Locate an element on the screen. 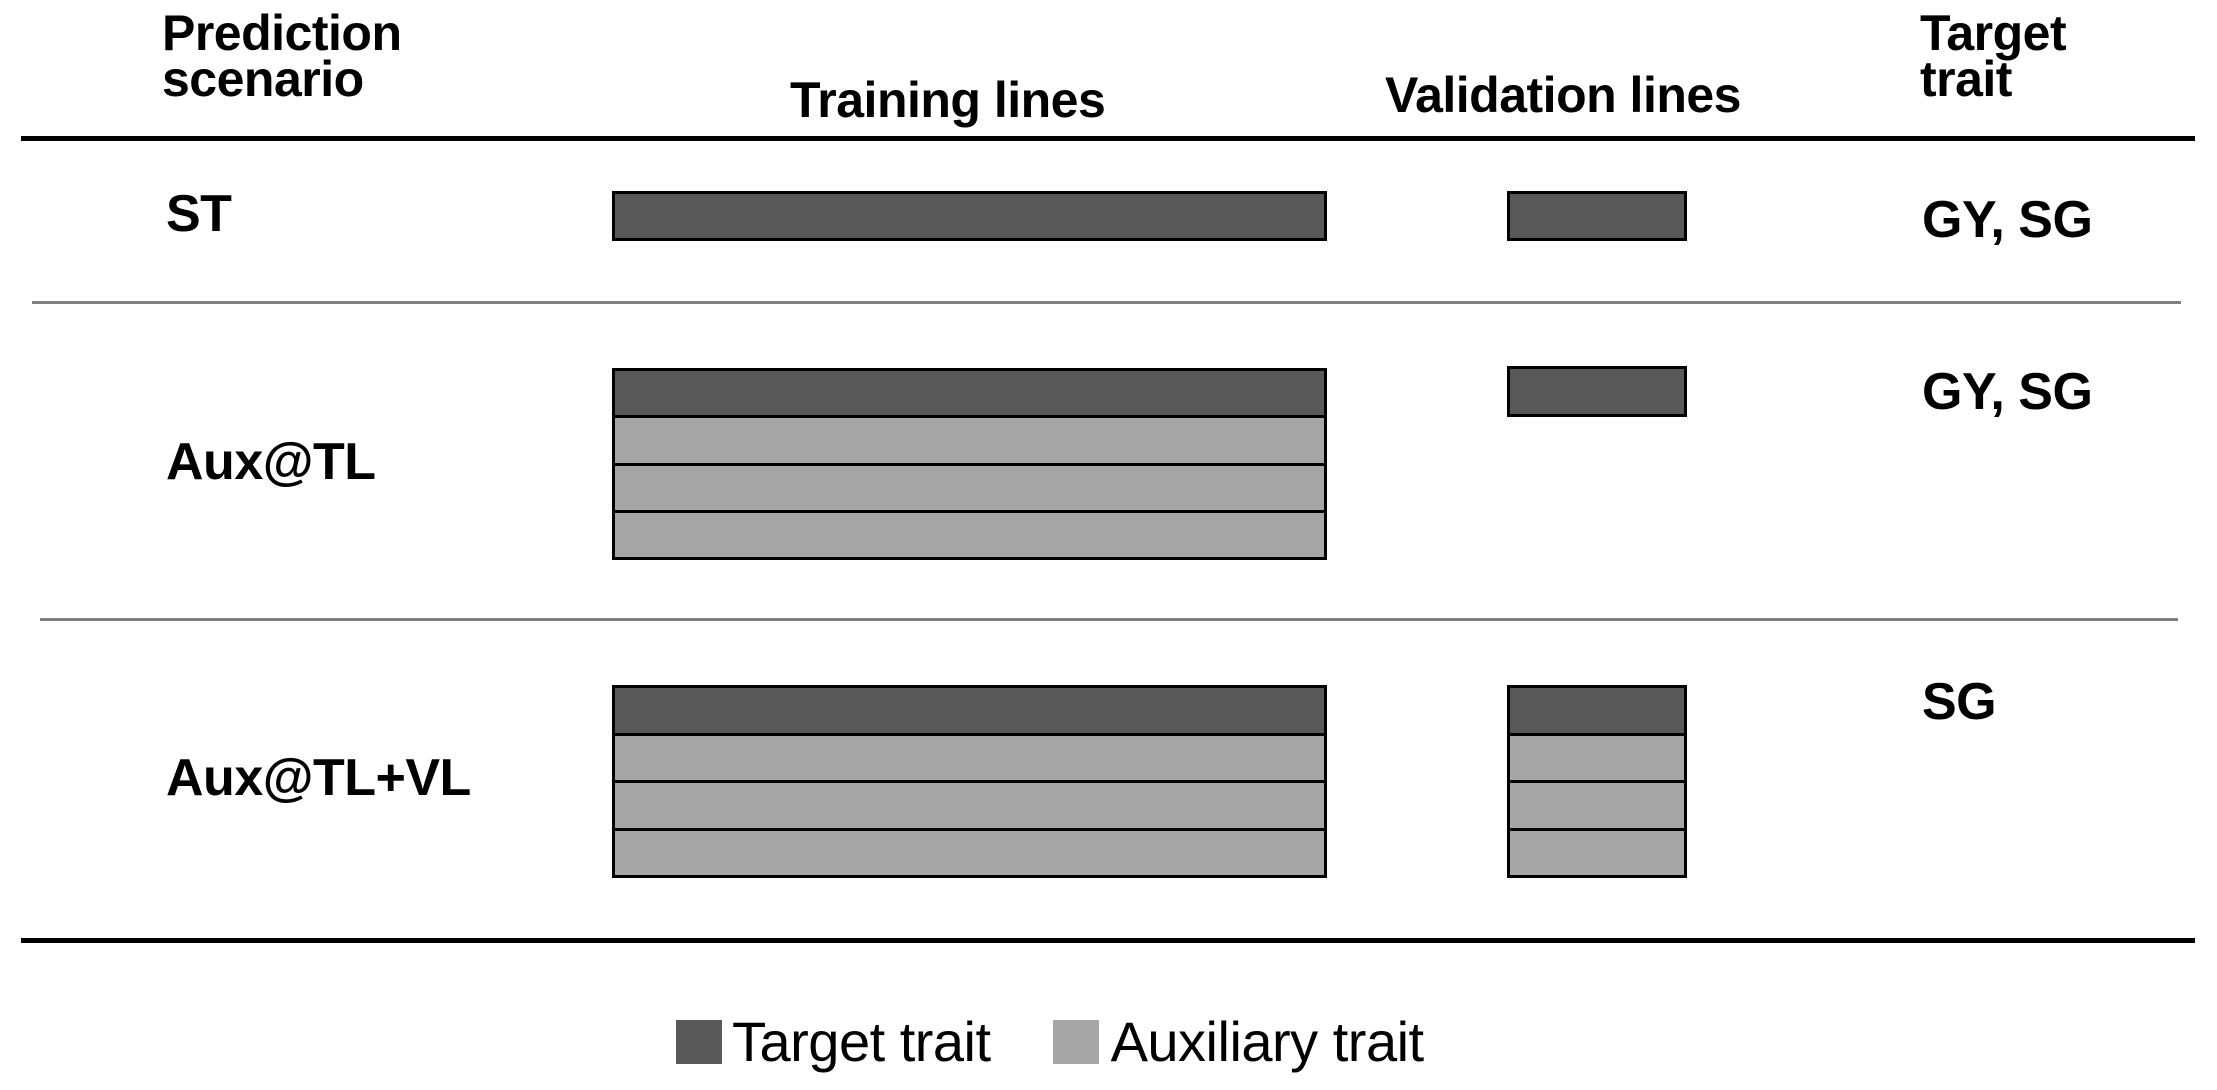 This screenshot has height=1090, width=2217. legend-swatch-auxiliary is located at coordinates (1075, 1042).